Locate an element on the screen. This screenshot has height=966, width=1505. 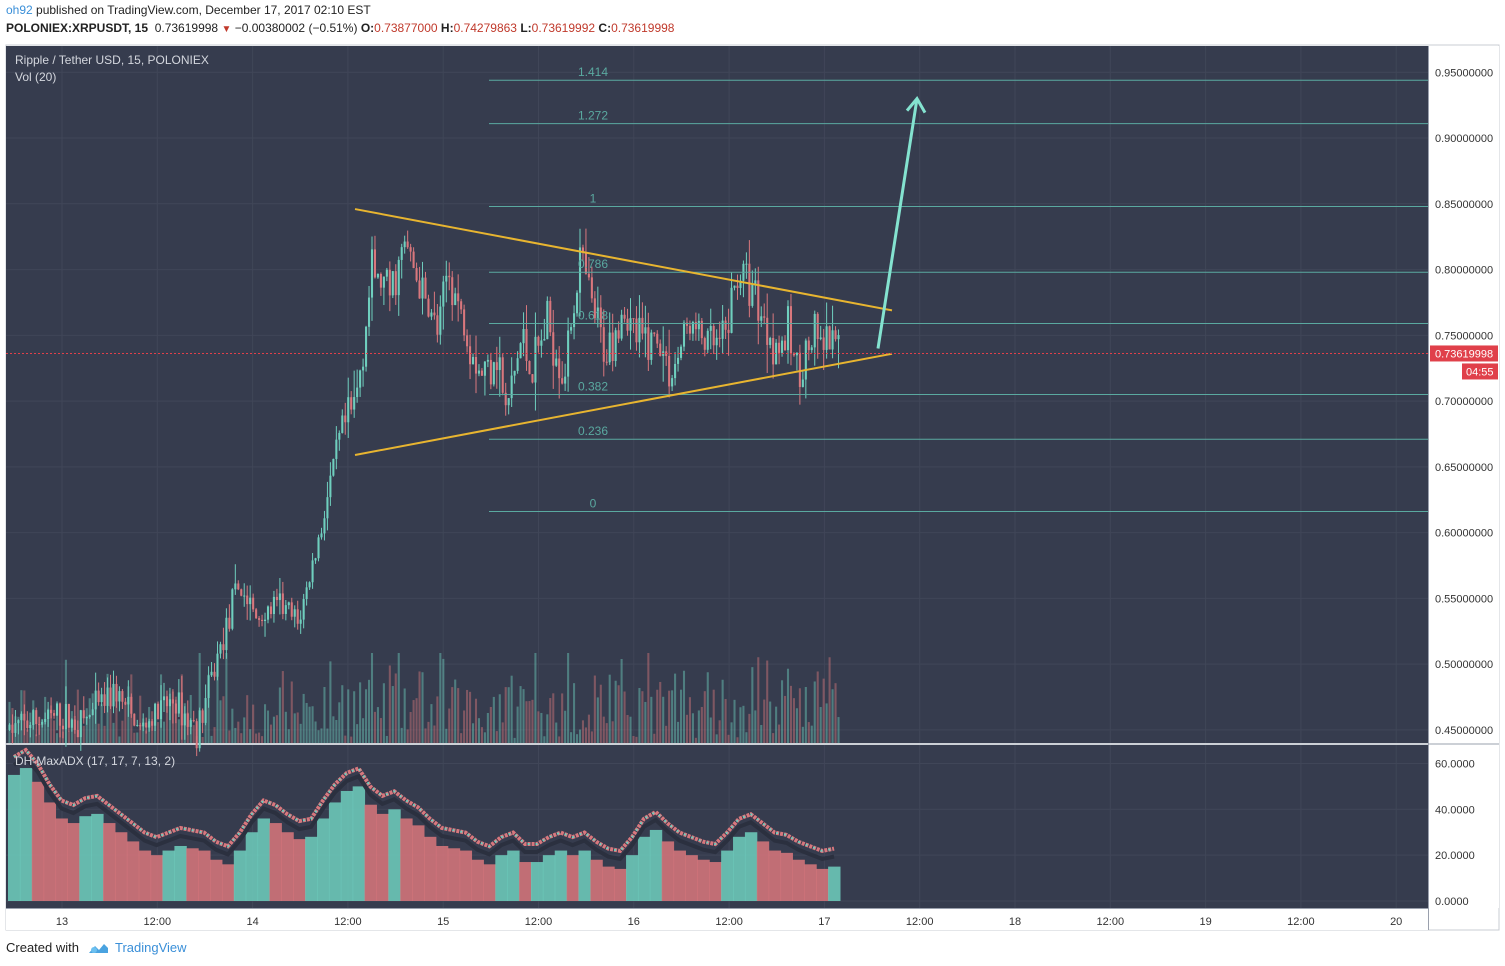
tradingview-link: TradingView is located at coordinates (150, 947).